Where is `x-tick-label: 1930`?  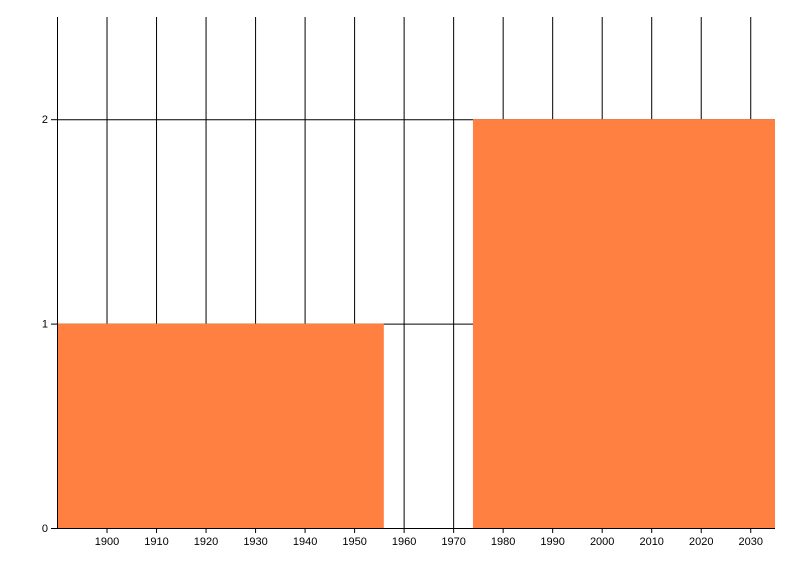 x-tick-label: 1930 is located at coordinates (255, 542).